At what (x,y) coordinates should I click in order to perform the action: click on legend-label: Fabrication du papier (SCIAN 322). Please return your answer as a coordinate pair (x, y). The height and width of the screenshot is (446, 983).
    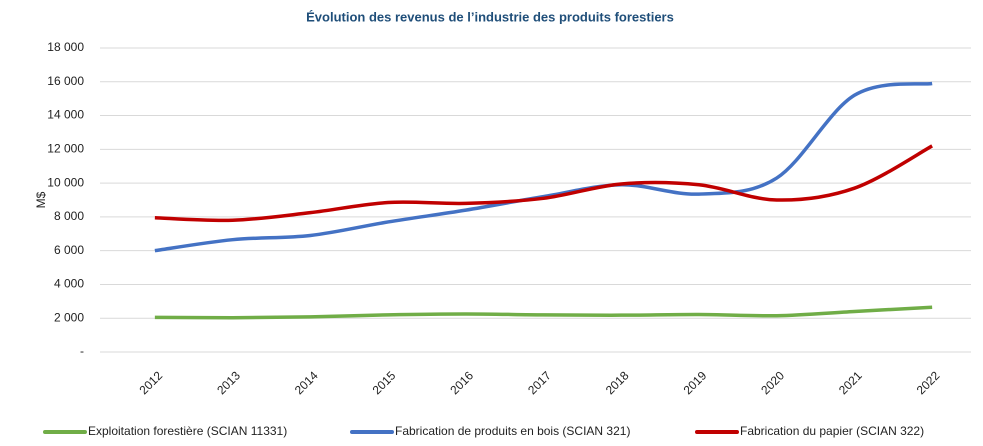
    Looking at the image, I should click on (832, 431).